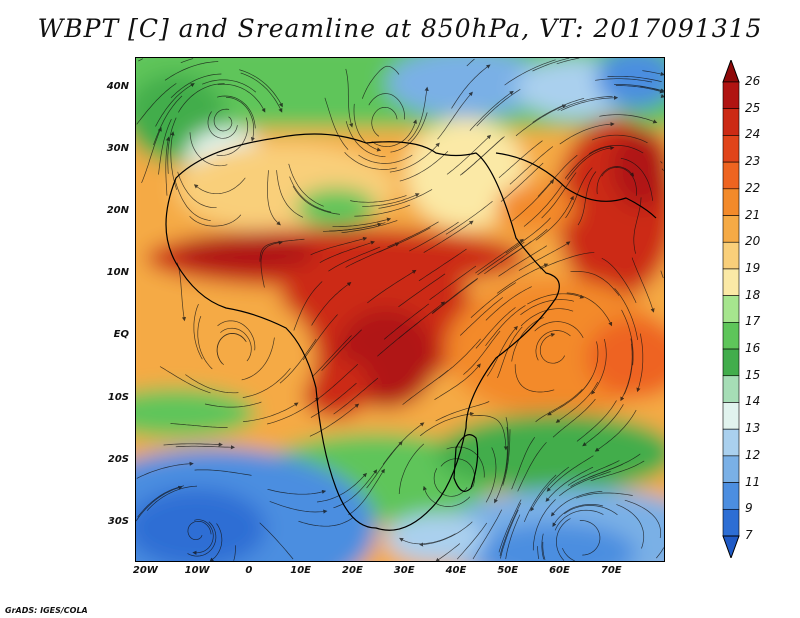  I want to click on lat-tick-label: 10S, so click(118, 397).